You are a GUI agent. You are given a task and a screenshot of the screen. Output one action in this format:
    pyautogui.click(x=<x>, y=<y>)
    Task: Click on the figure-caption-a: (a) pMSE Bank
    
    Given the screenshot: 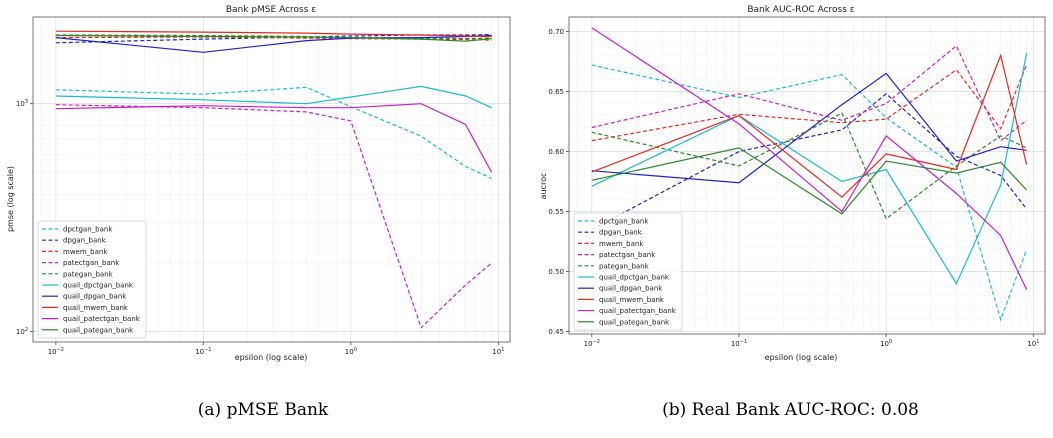 What is the action you would take?
    pyautogui.click(x=263, y=410)
    